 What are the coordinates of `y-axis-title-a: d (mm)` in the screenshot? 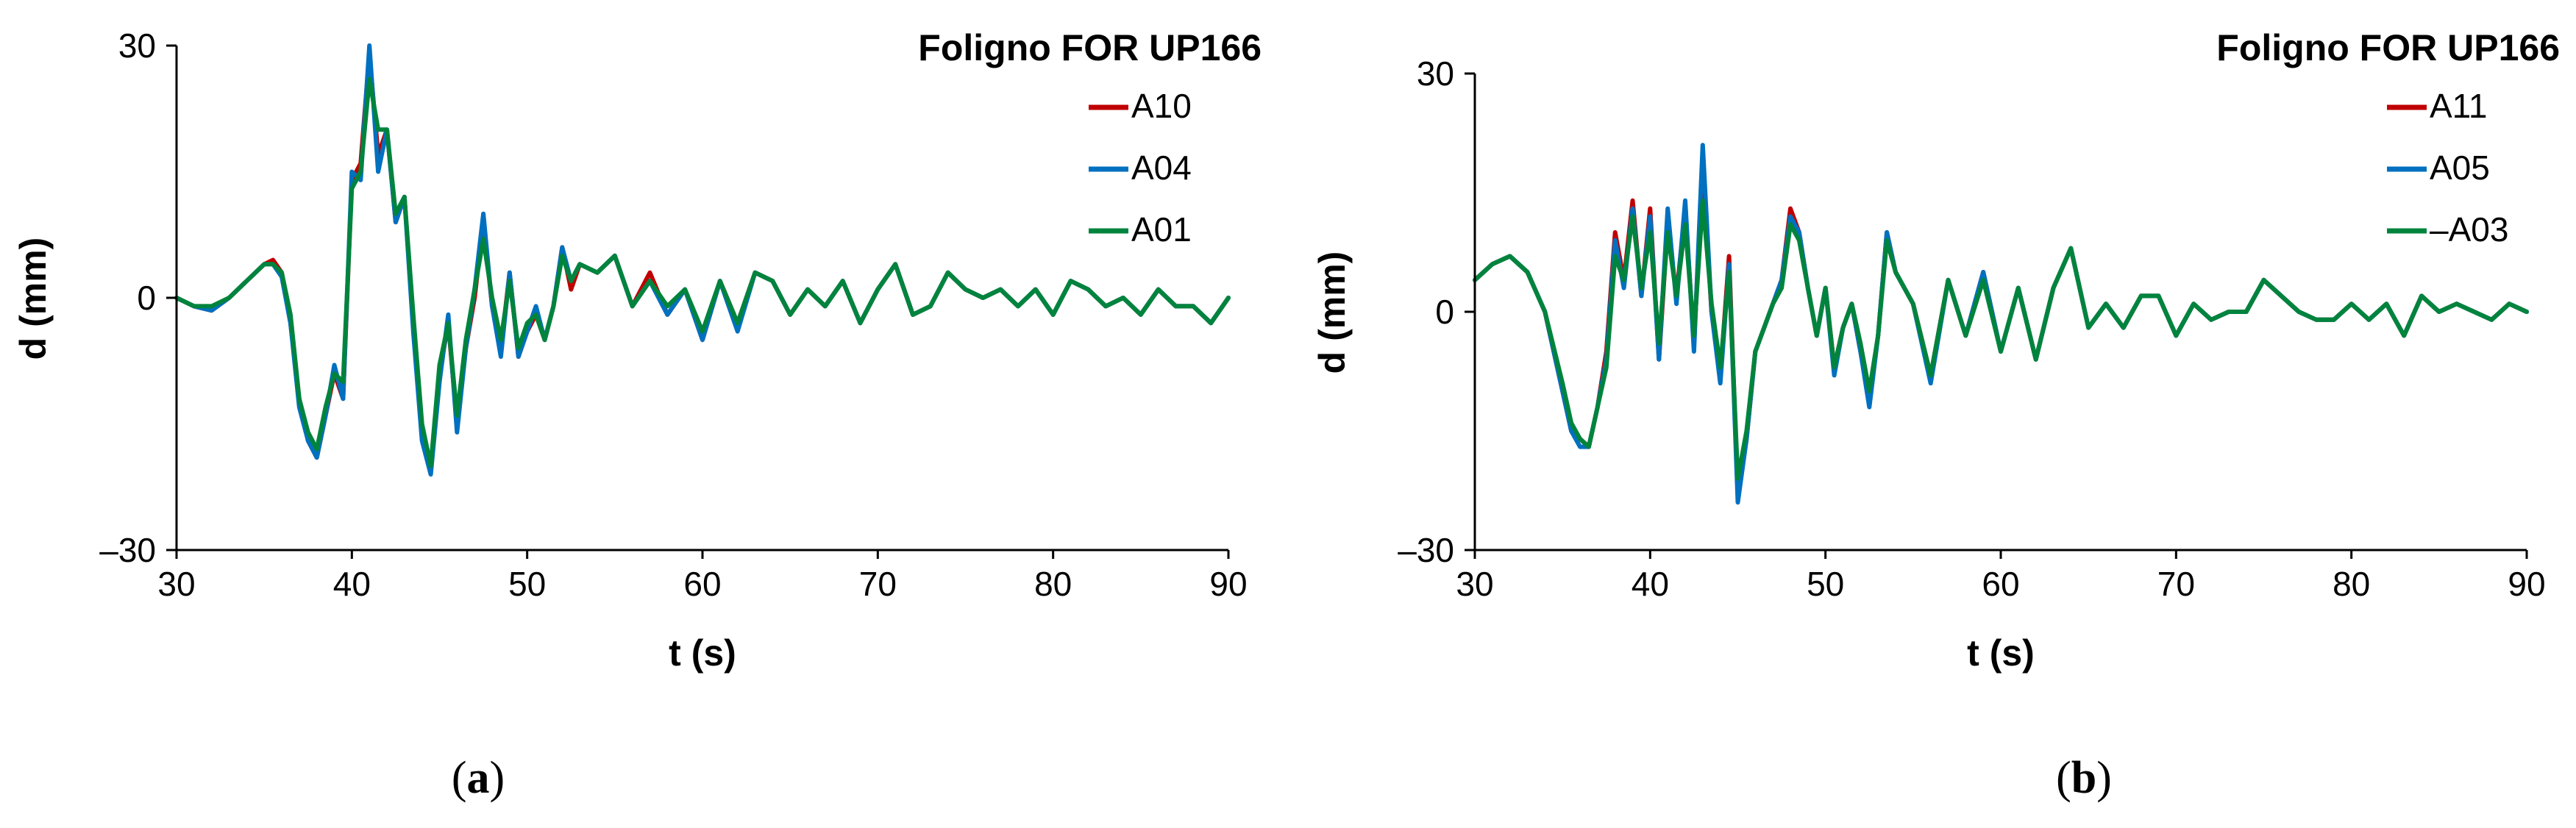 It's located at (33, 299).